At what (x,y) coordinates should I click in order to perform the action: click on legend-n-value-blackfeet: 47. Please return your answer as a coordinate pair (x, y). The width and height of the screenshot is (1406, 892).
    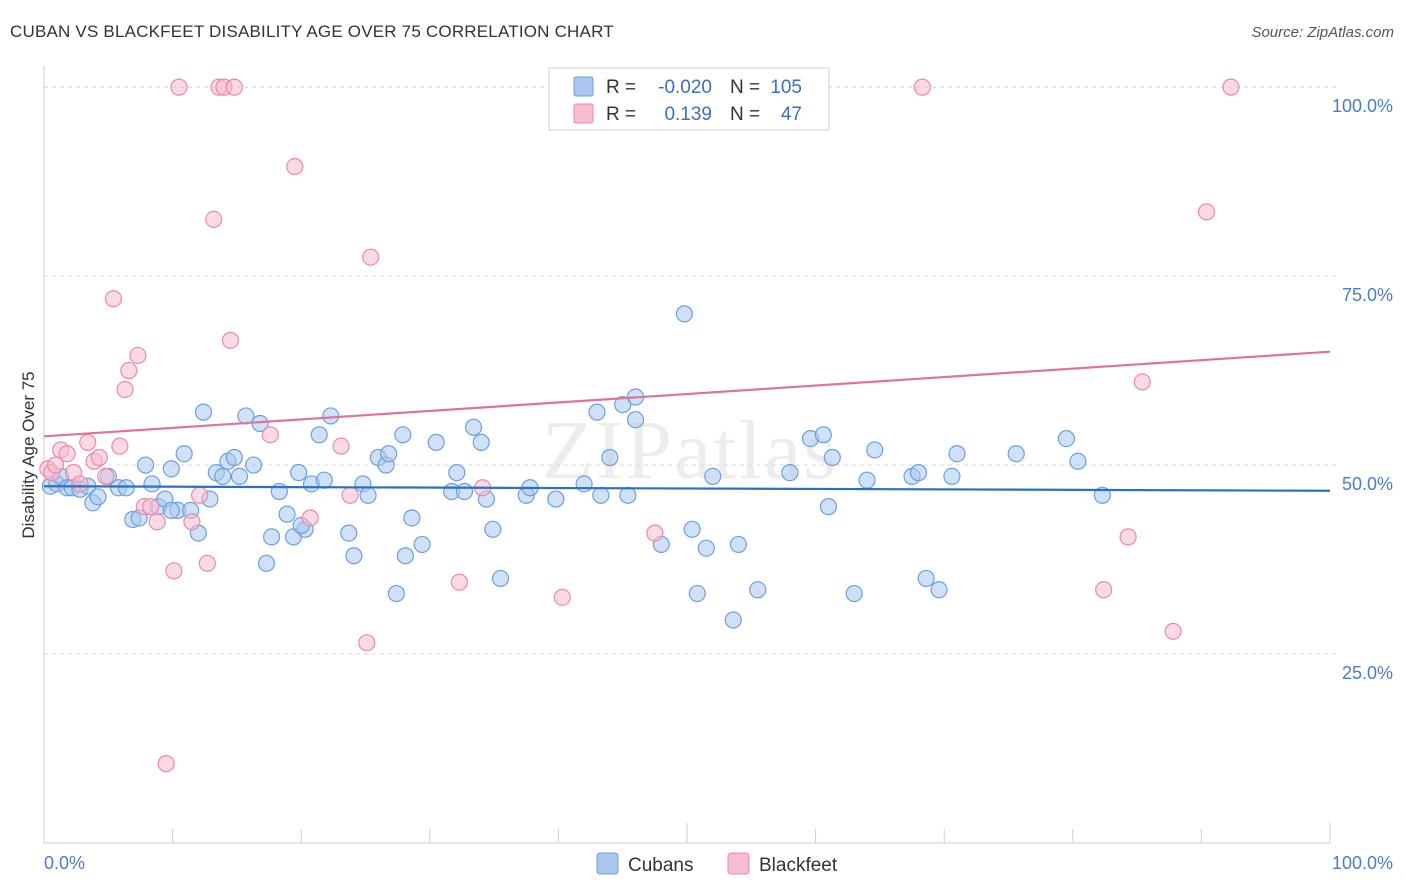
    Looking at the image, I should click on (791, 114).